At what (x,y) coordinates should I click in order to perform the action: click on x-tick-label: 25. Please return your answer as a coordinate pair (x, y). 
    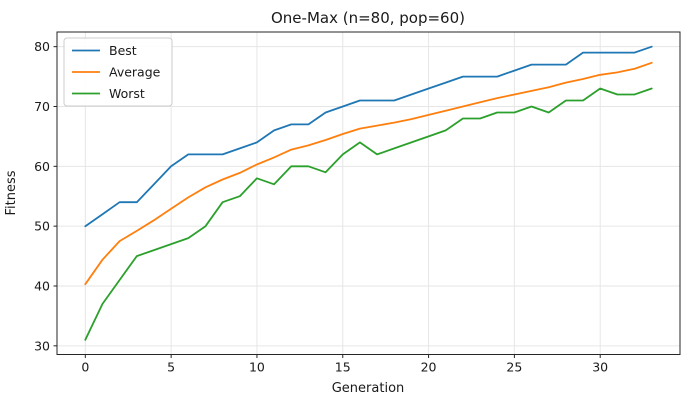
    Looking at the image, I should click on (514, 367).